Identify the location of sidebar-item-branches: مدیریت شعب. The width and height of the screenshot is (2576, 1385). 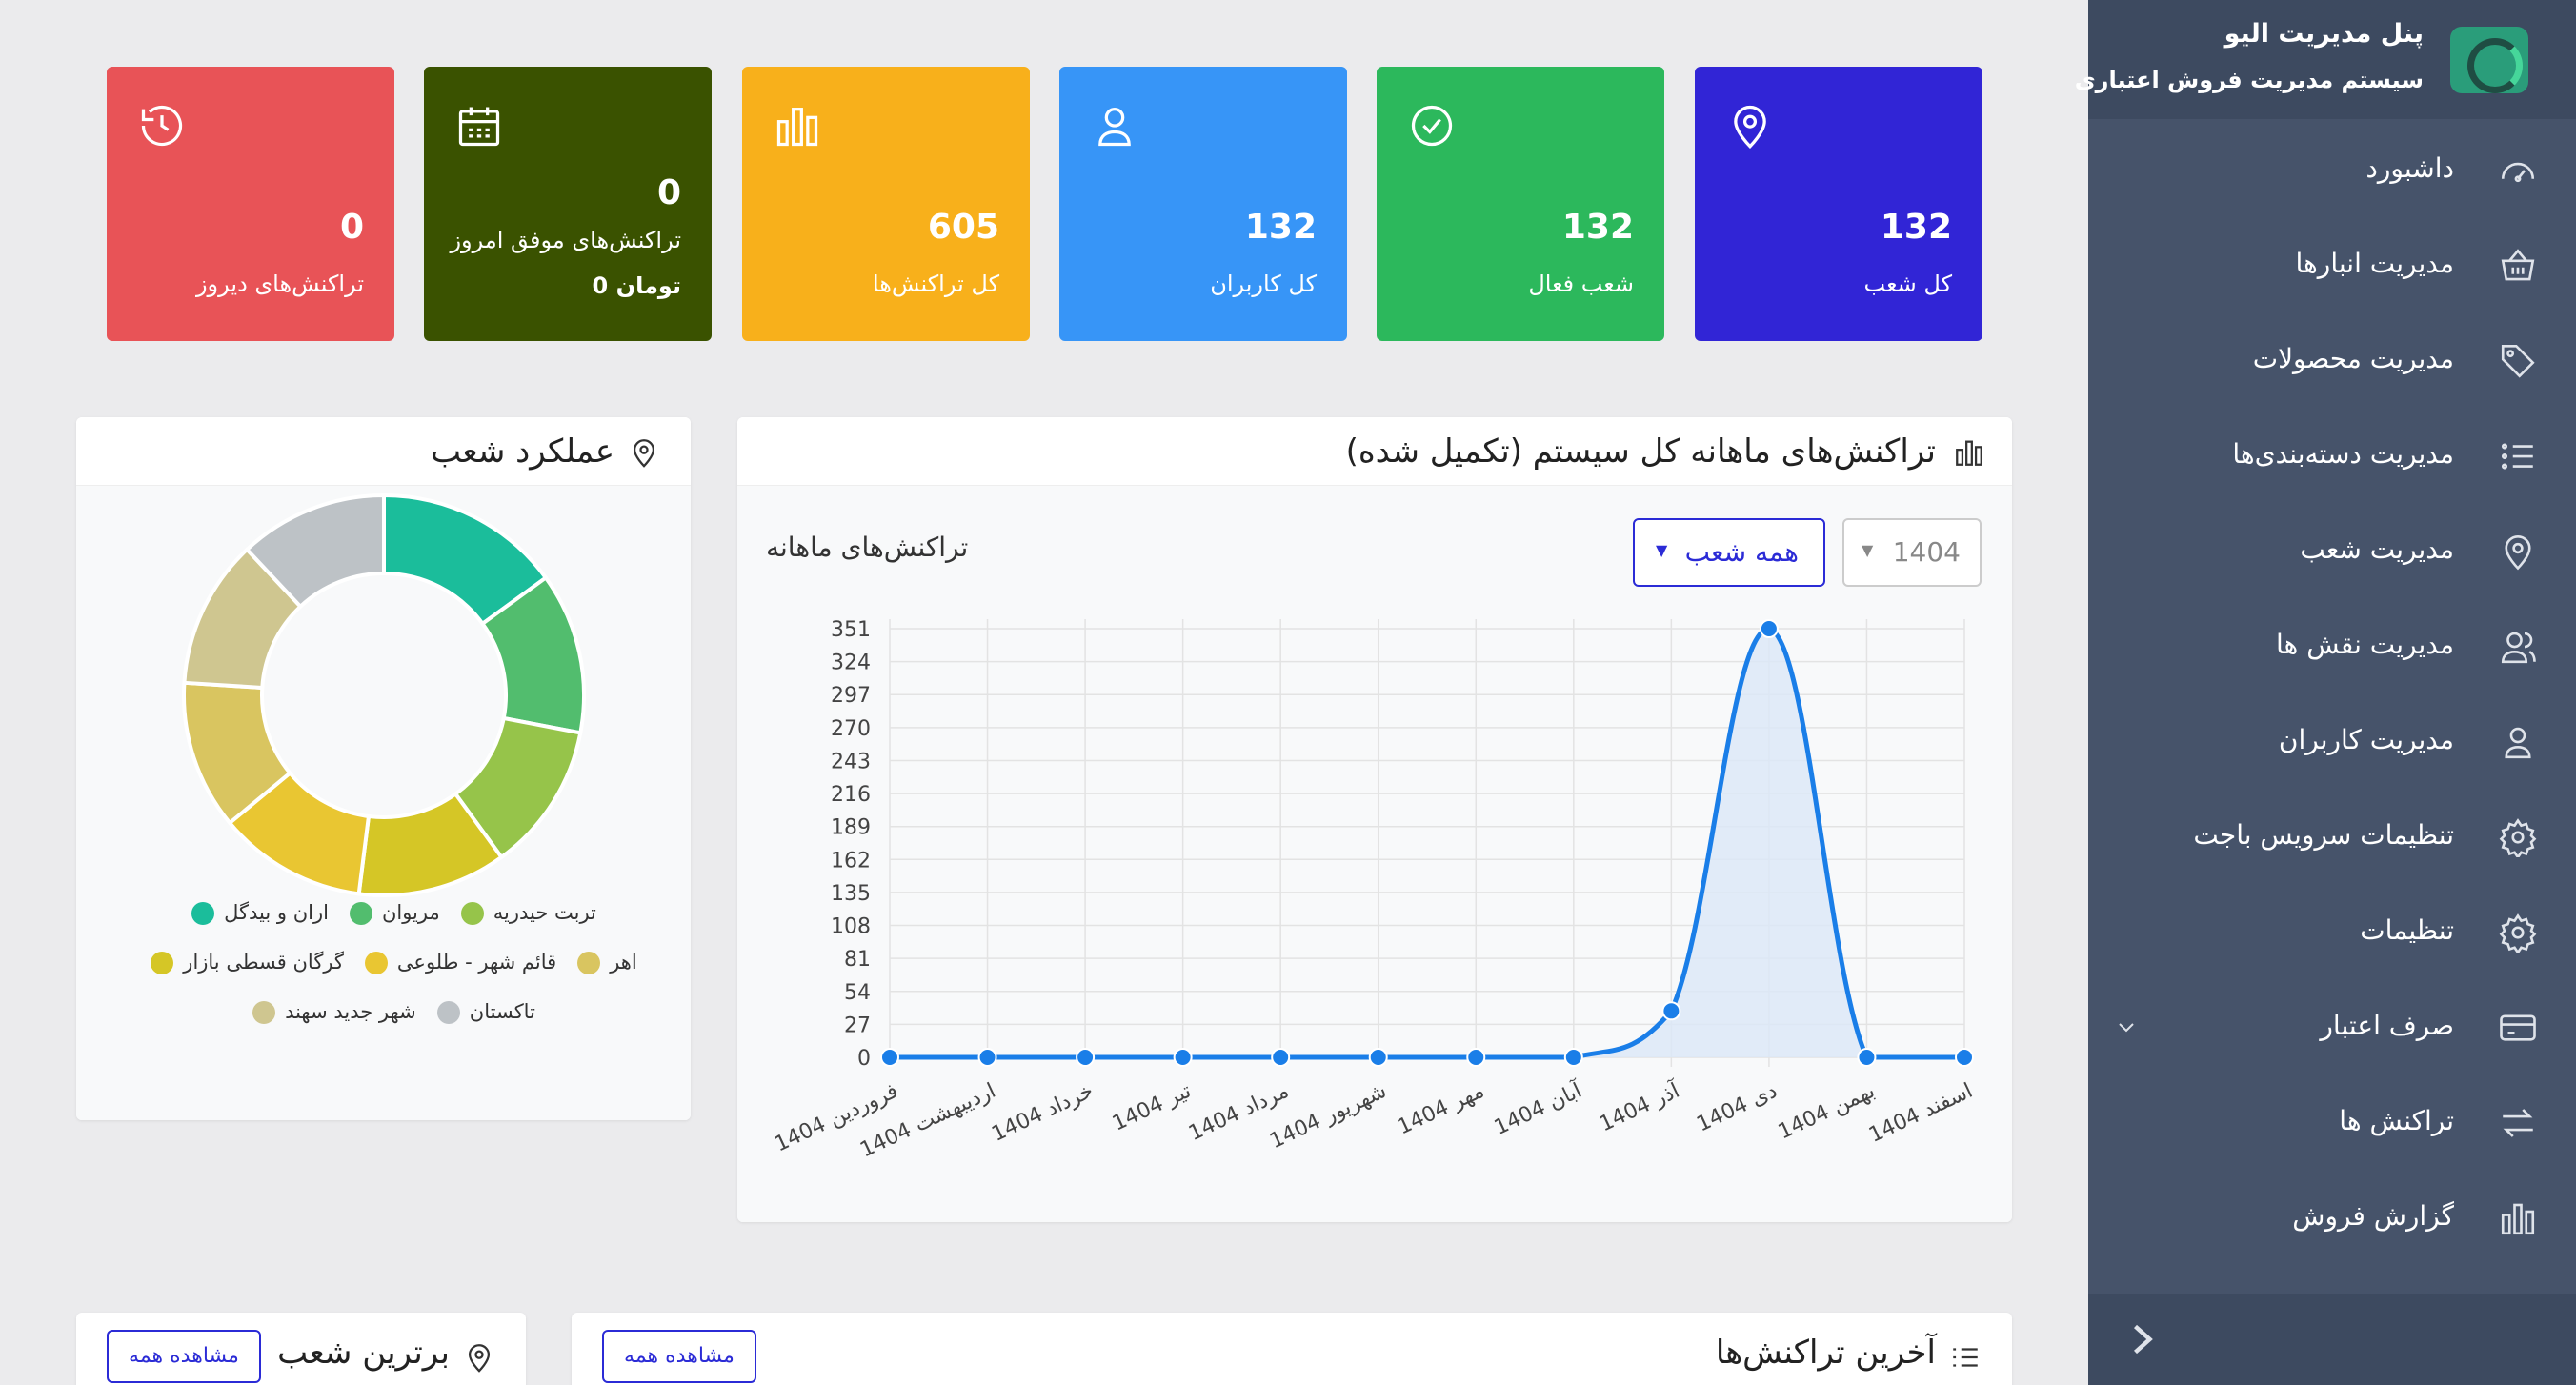
(2332, 550).